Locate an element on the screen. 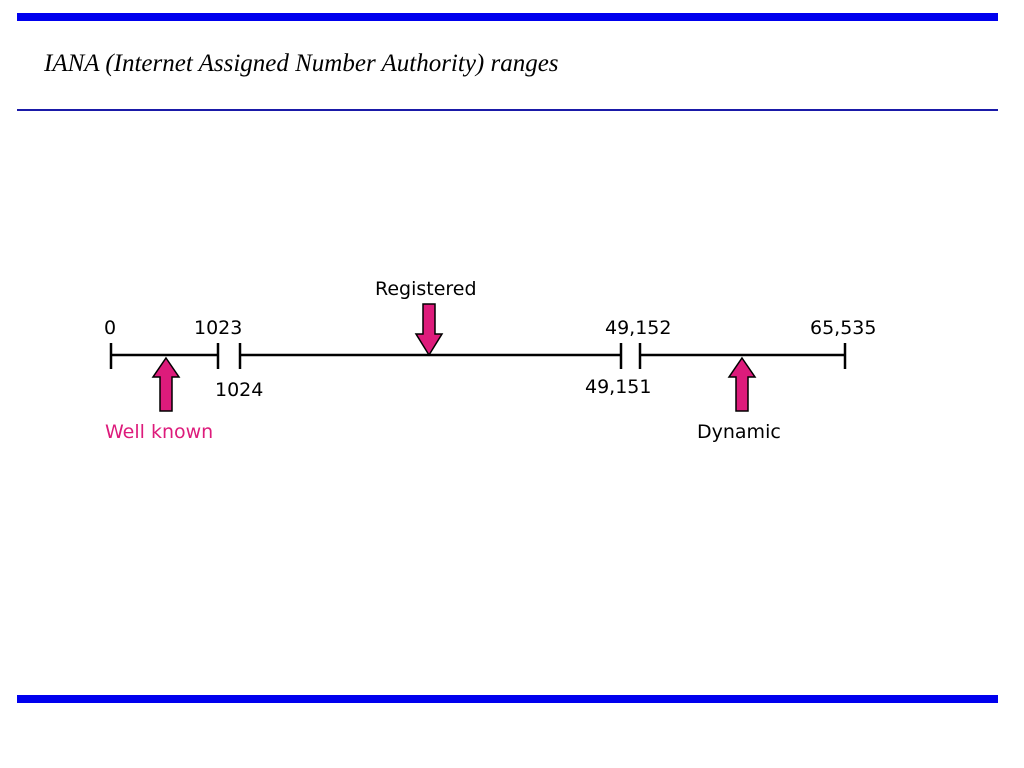 This screenshot has height=768, width=1024. well-known-arrow-icon is located at coordinates (166, 384).